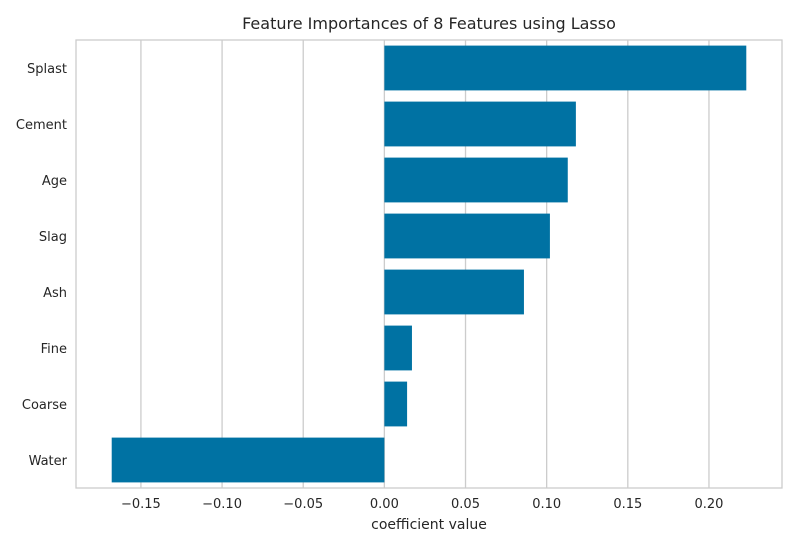  I want to click on x-tick-label: 0.20, so click(708, 504).